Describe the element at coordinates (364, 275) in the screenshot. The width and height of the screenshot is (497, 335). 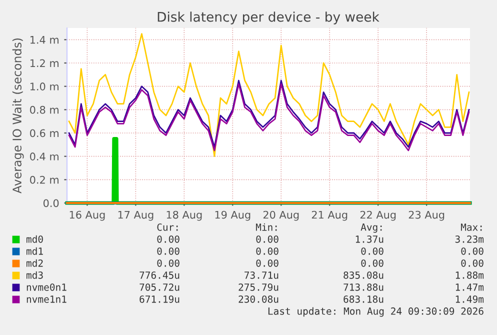
I see `text: 835.08u` at that location.